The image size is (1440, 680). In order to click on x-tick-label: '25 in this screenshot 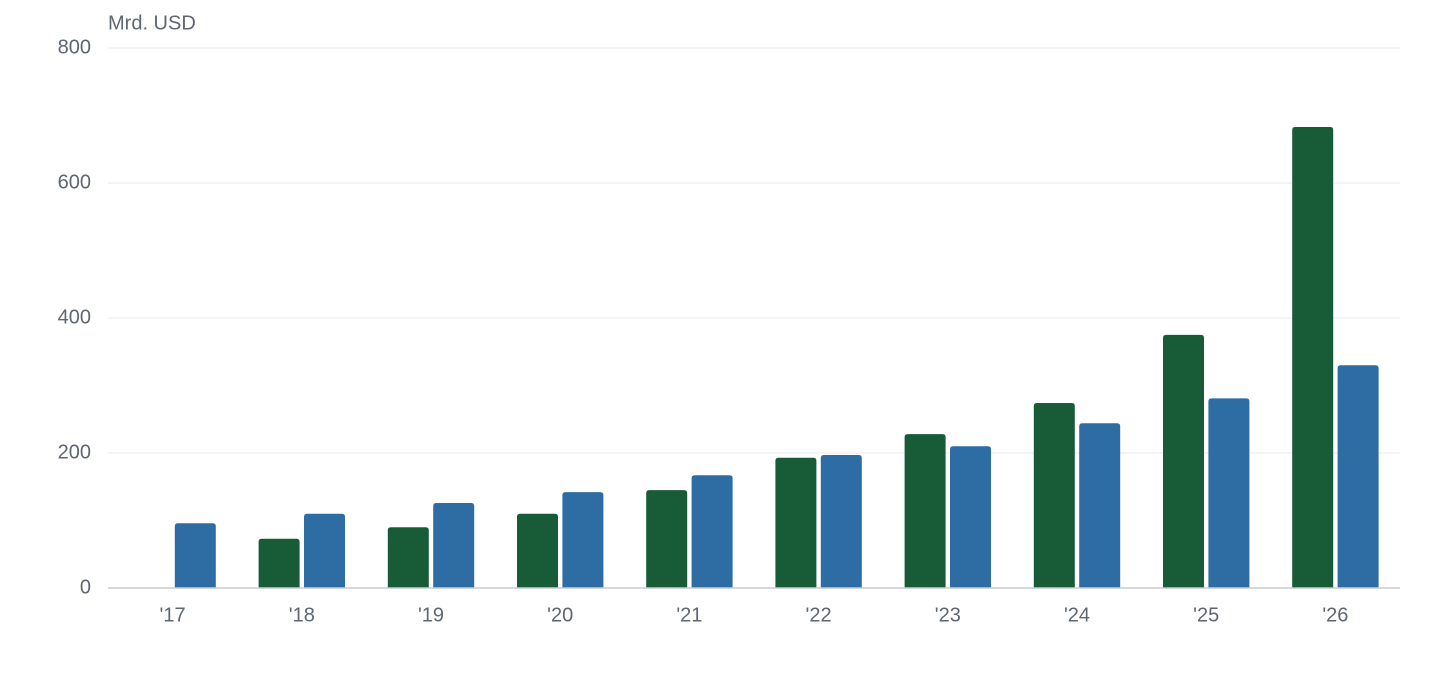, I will do `click(1206, 615)`.